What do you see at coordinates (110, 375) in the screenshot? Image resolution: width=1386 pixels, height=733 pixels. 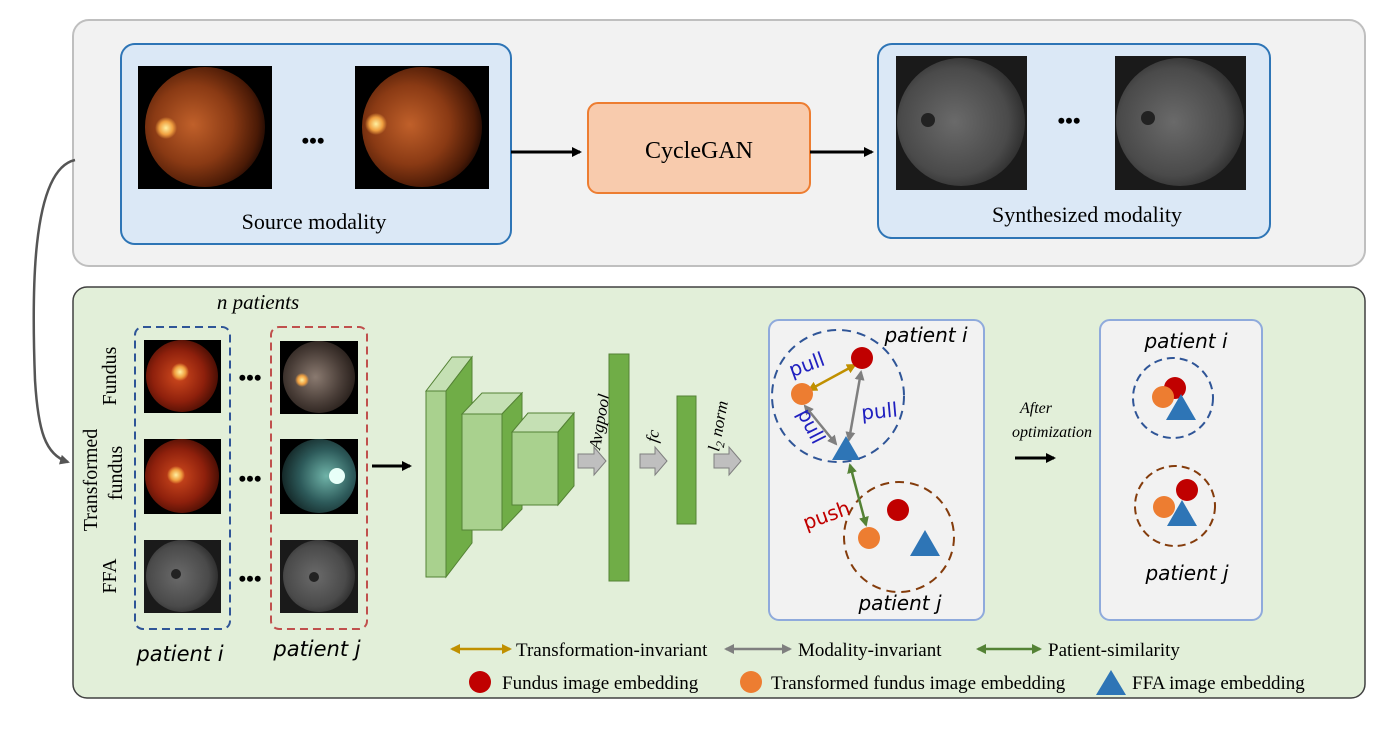 I see `row-label-fundus: Fundus` at bounding box center [110, 375].